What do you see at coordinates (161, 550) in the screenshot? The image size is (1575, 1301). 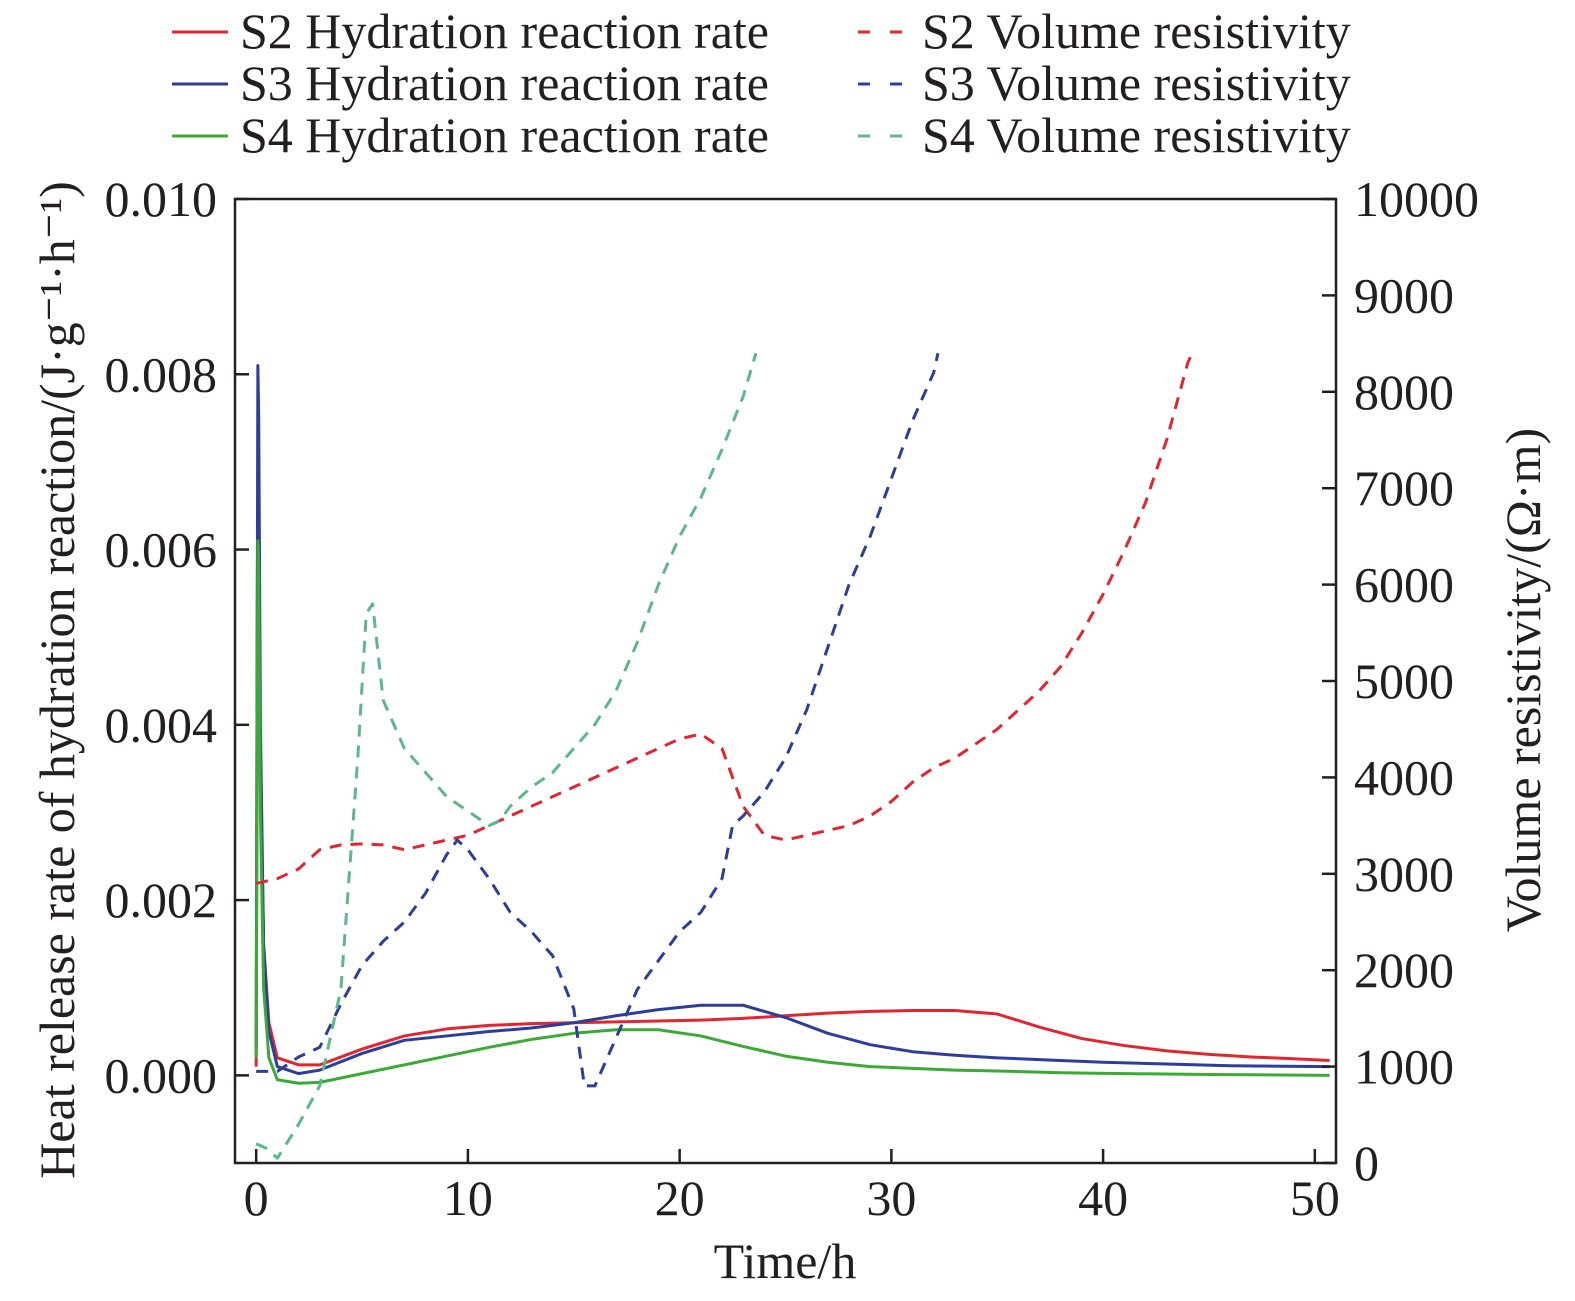 I see `y-left-tick-label: 0.006` at bounding box center [161, 550].